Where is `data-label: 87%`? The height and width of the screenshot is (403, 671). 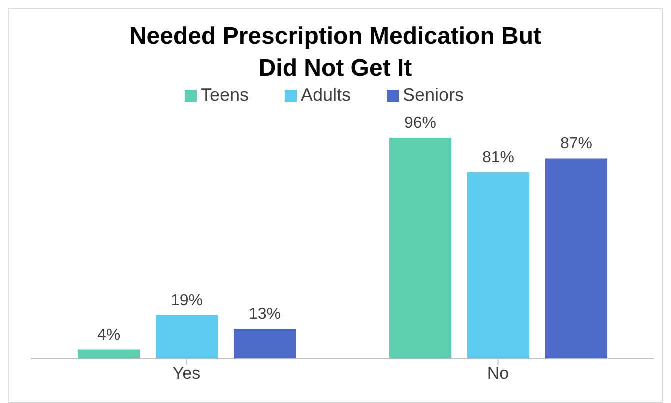 data-label: 87% is located at coordinates (576, 144).